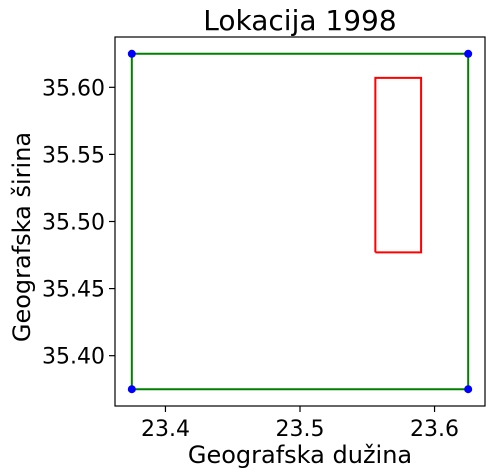  What do you see at coordinates (73, 290) in the screenshot?
I see `y-tick-label: 35.45` at bounding box center [73, 290].